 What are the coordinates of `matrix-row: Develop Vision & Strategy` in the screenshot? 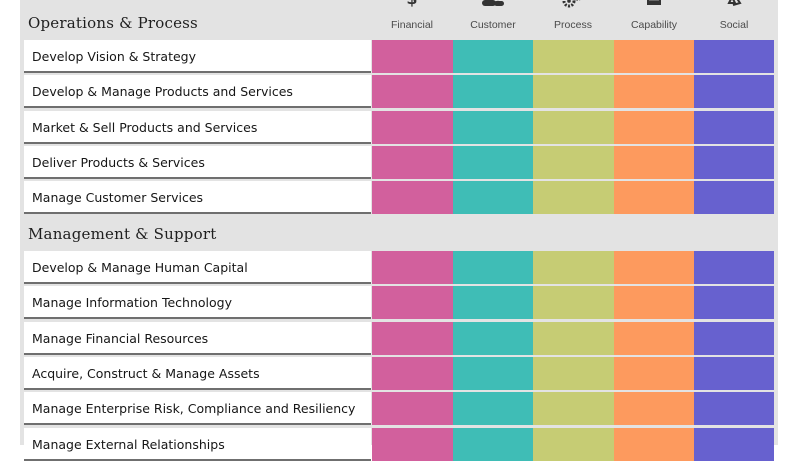 It's located at (400, 56).